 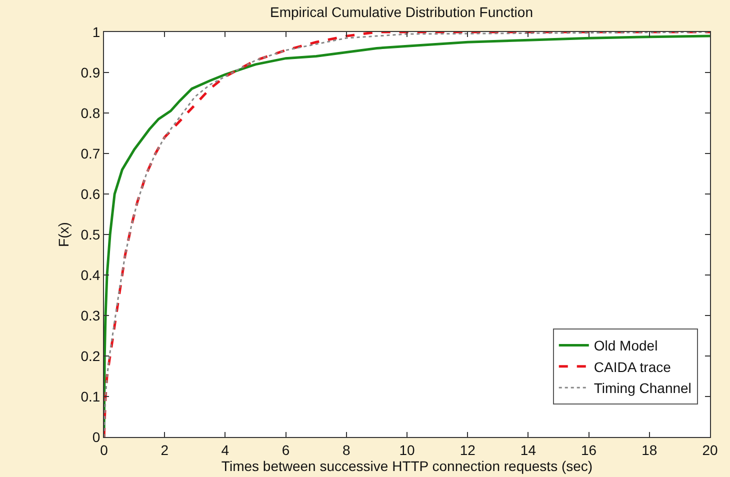 I want to click on x-tick-label: 2, so click(x=164, y=450).